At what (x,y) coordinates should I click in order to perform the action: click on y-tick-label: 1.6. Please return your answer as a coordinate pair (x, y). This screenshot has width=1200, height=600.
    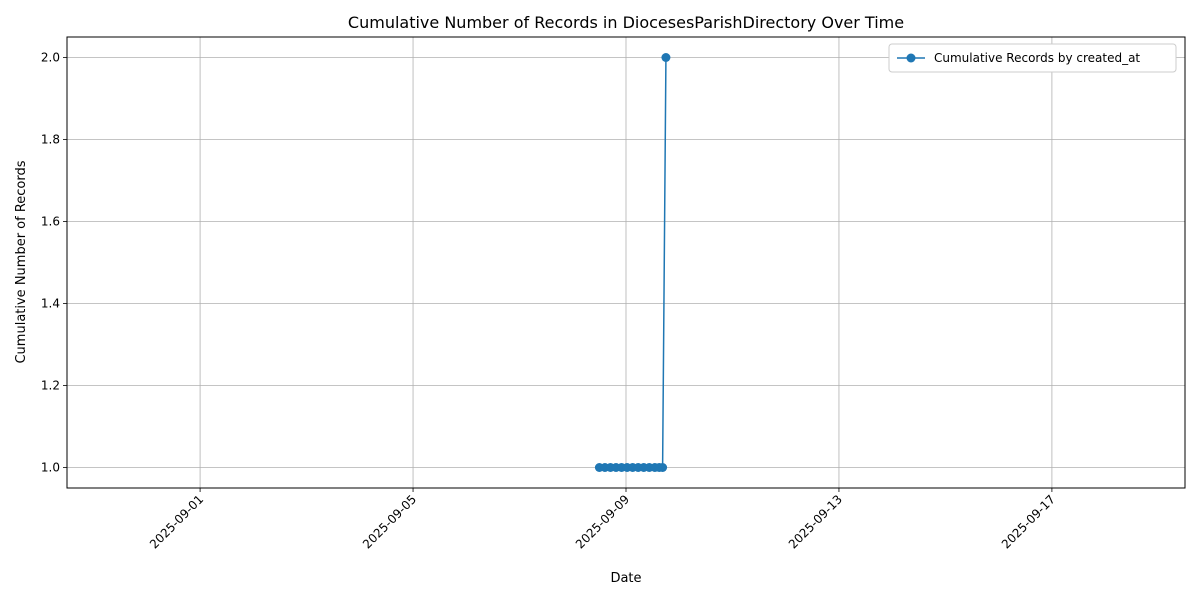
    Looking at the image, I should click on (50, 222).